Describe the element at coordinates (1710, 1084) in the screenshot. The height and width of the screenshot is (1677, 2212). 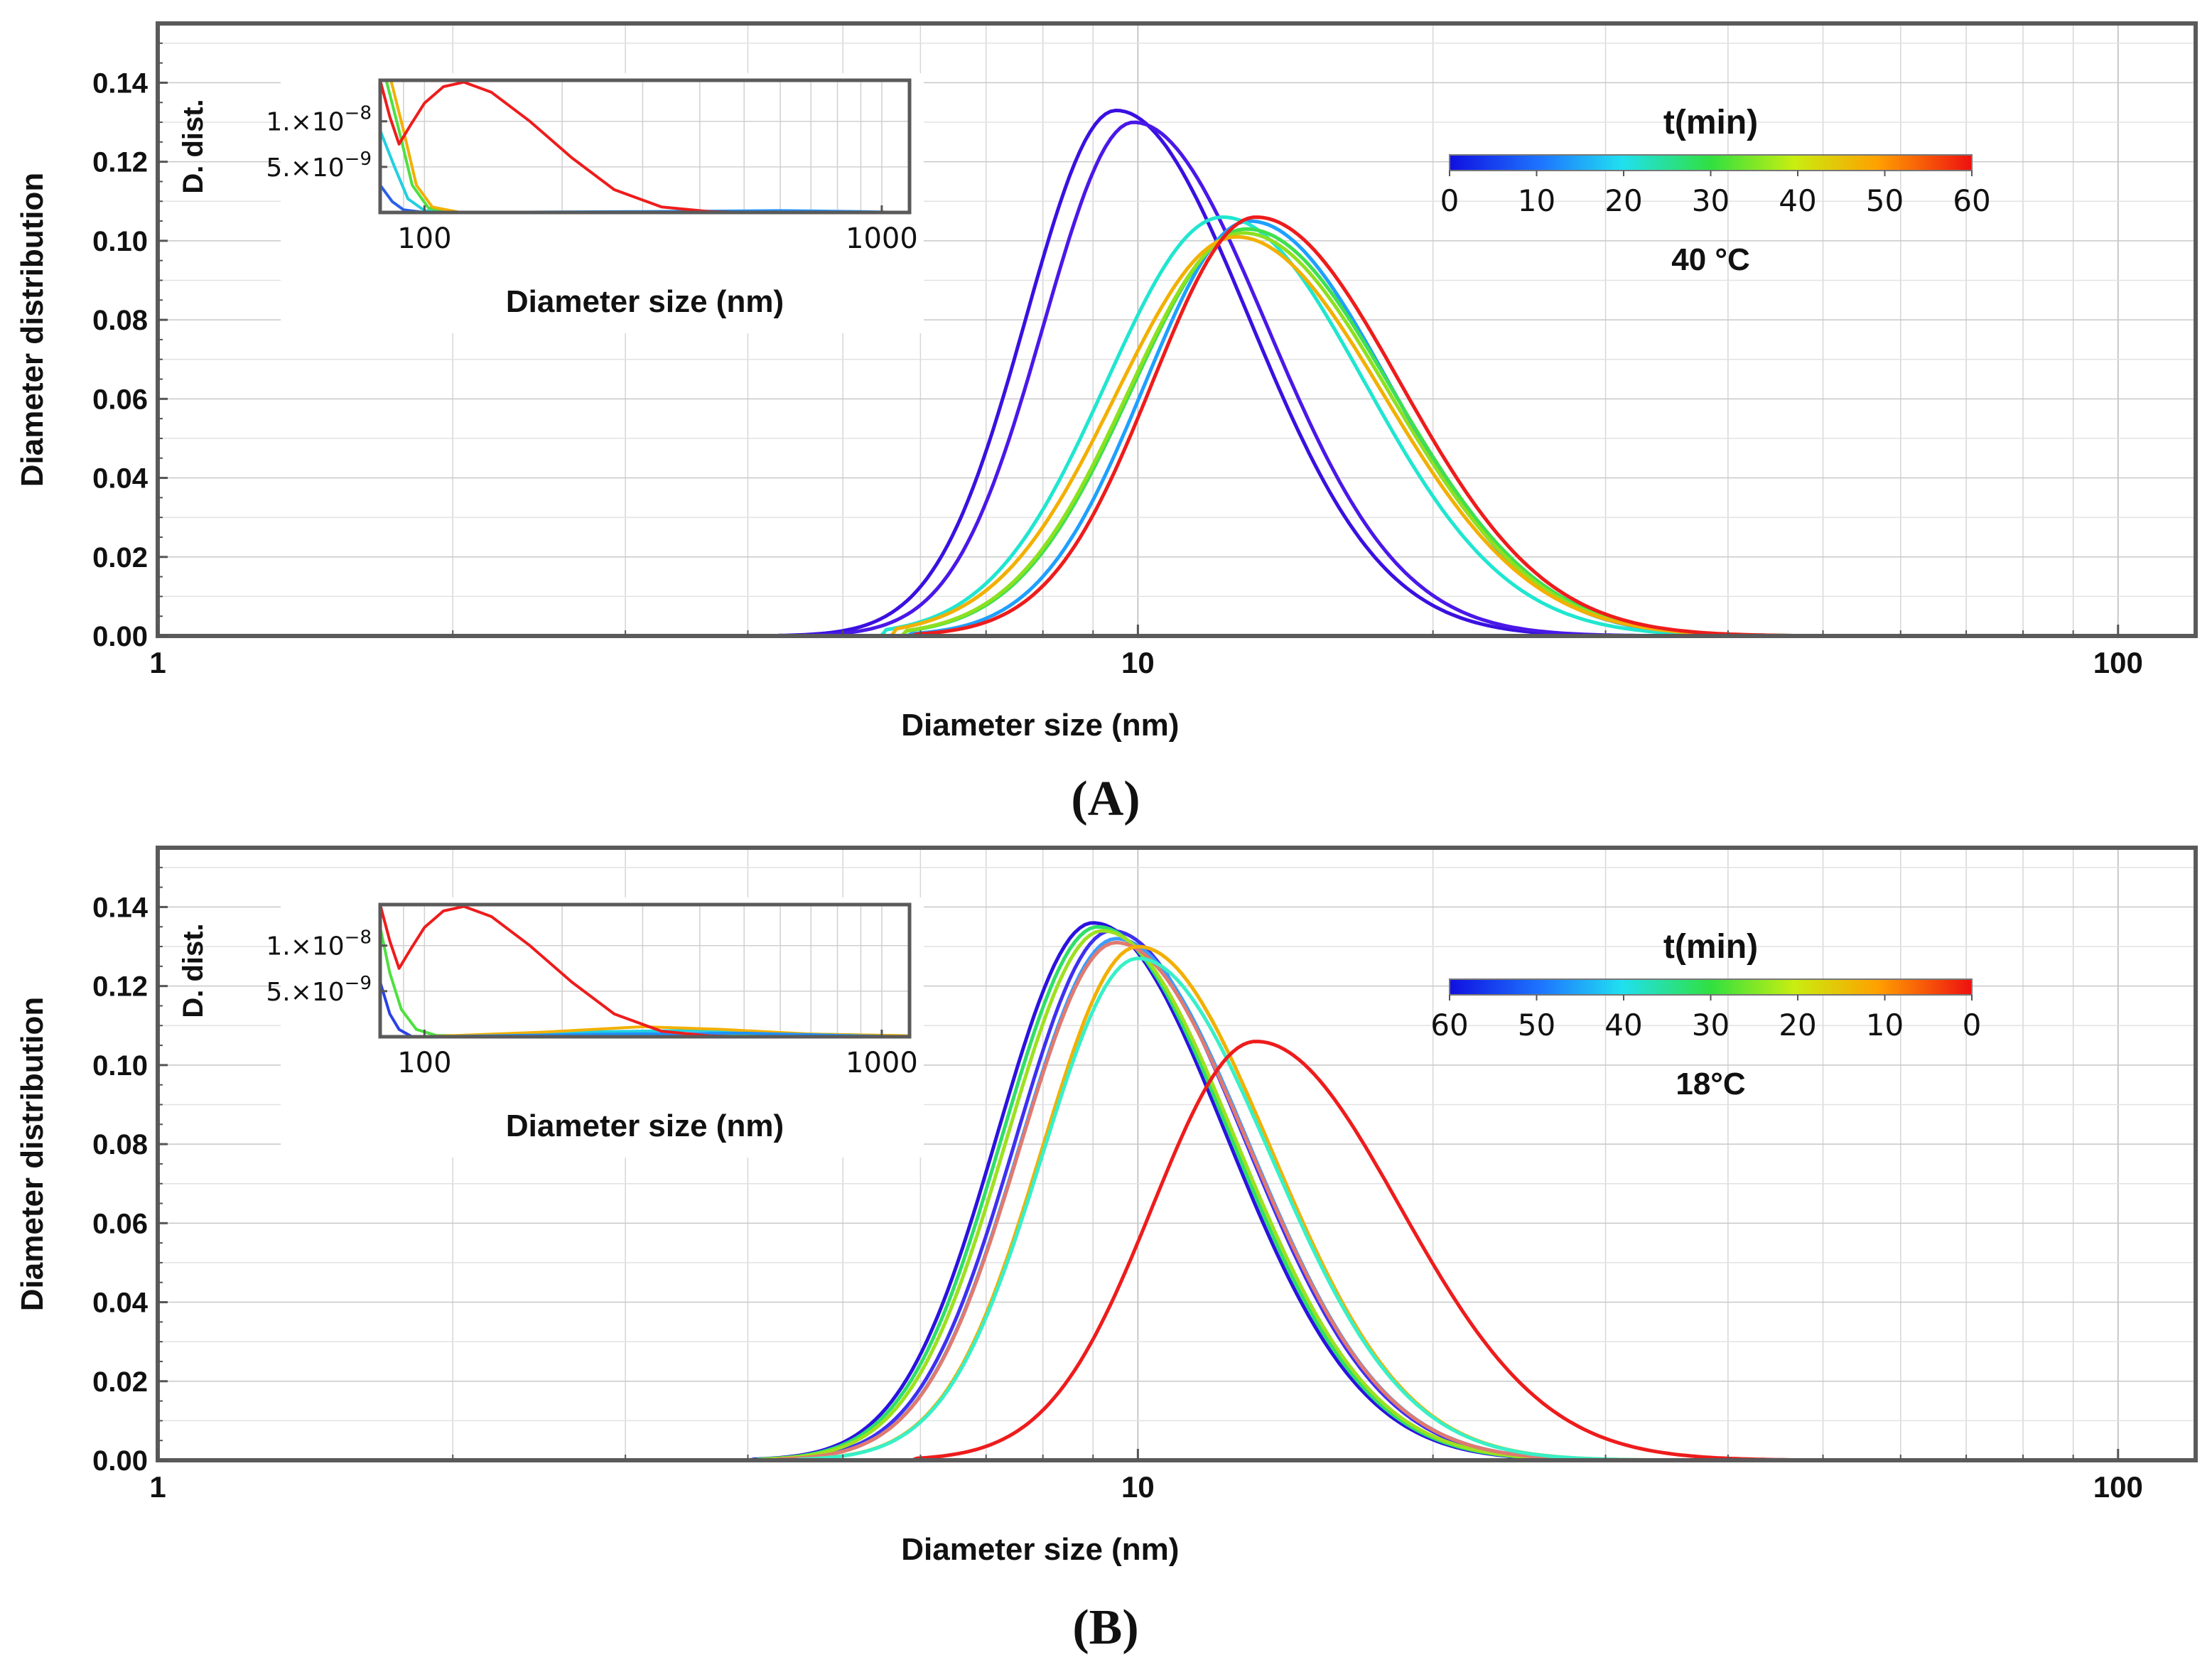
I see `condition-label: 18°C` at that location.